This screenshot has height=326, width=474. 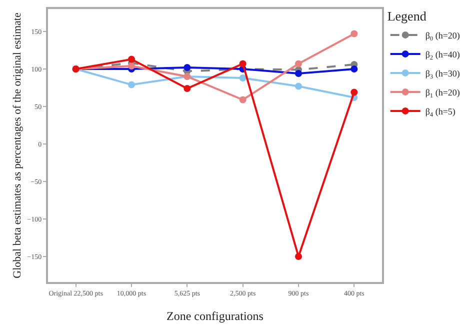 What do you see at coordinates (440, 112) in the screenshot?
I see `legend-label: β$_{4}$ (h=5)` at bounding box center [440, 112].